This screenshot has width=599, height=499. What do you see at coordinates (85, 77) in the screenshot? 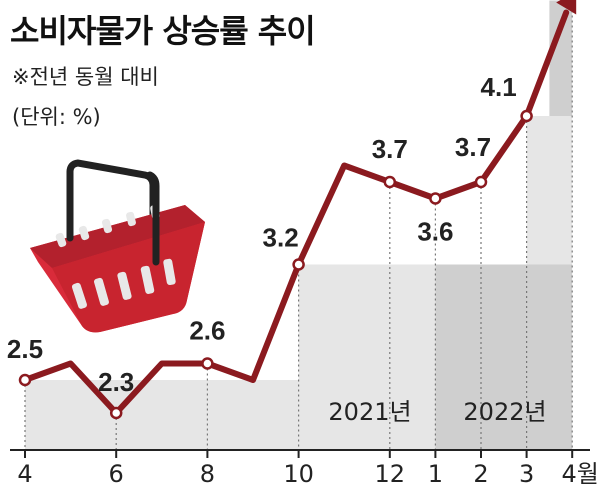
I see `subtitle-note: ※전년 동월 대비` at bounding box center [85, 77].